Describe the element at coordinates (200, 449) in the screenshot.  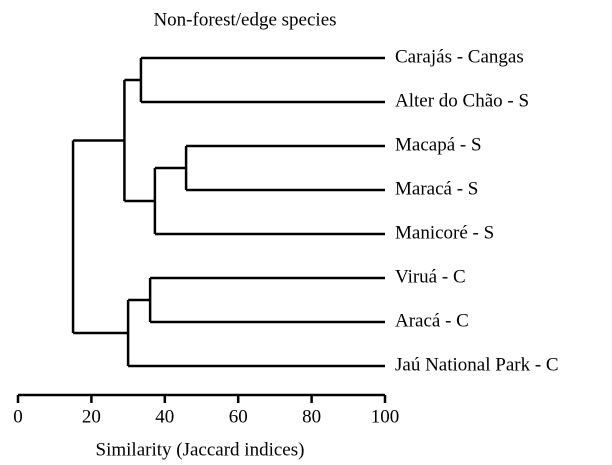
I see `x-axis-label: Similarity (Jaccard indices)` at that location.